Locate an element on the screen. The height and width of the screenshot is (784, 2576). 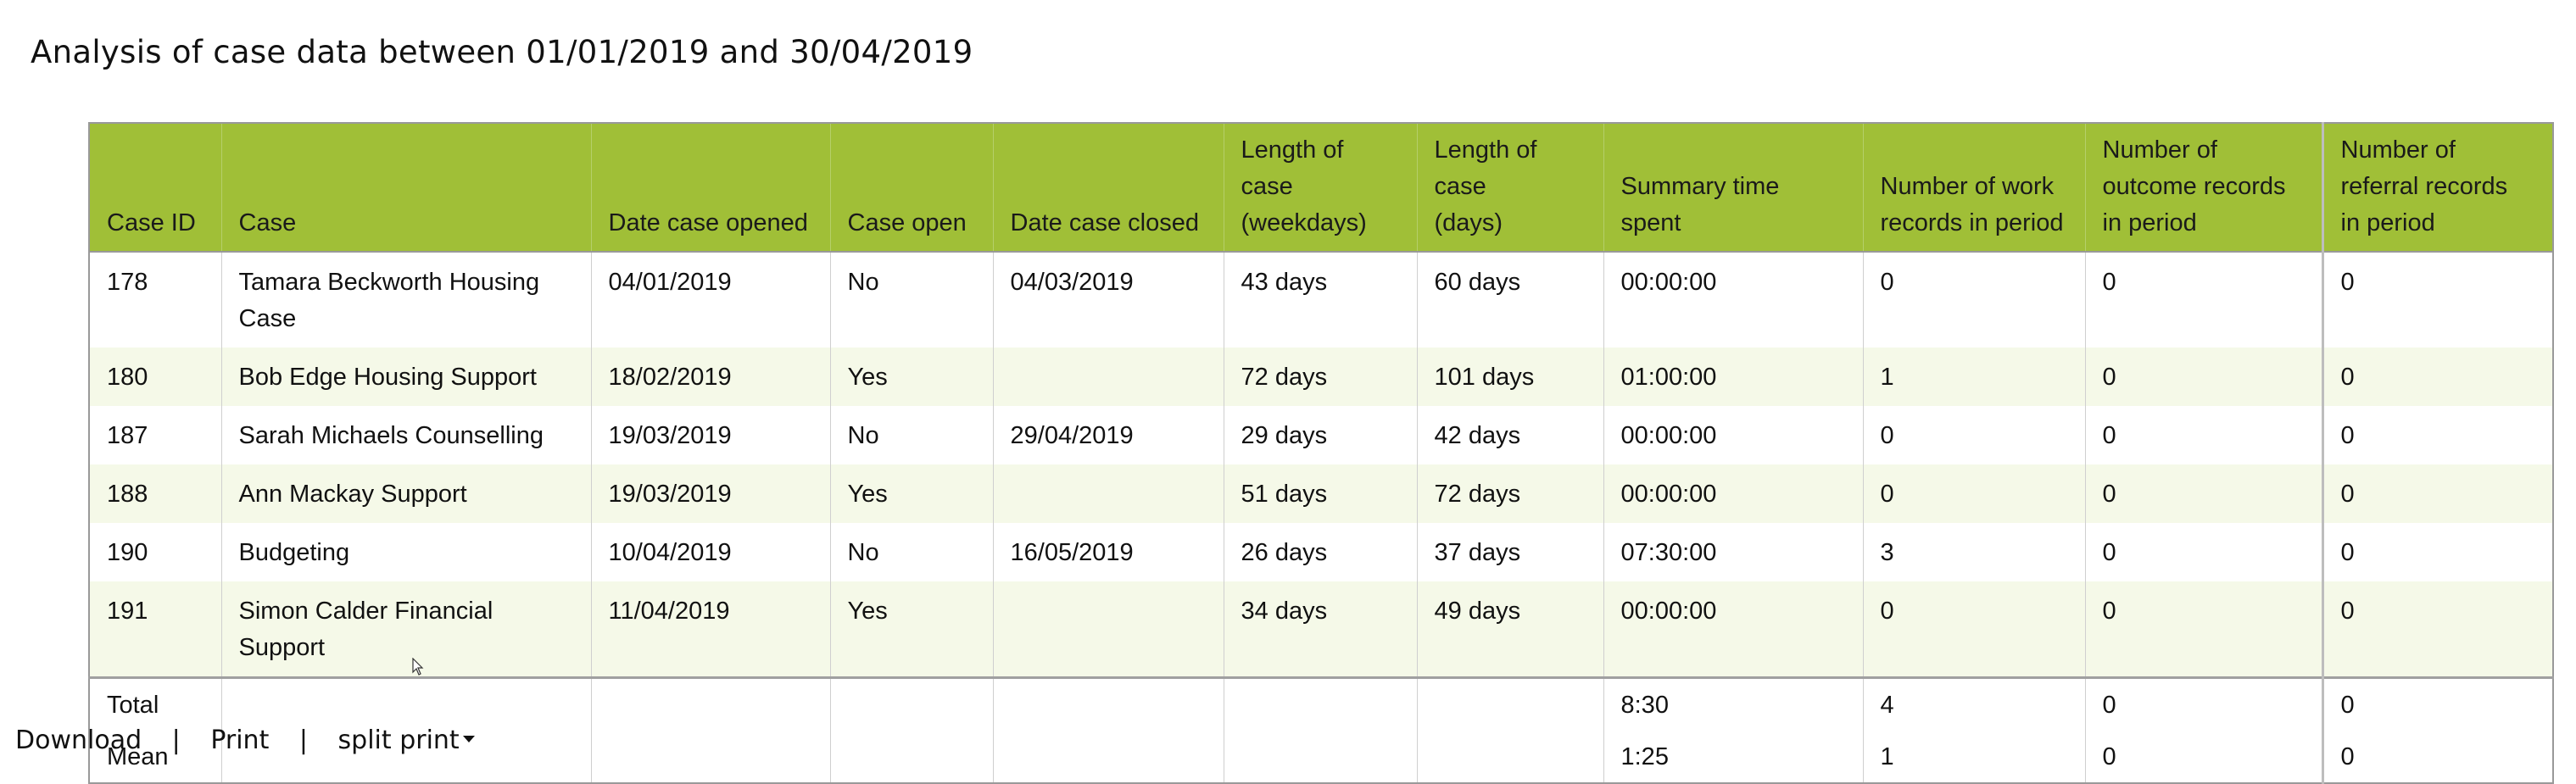
cell-case-name: Tamara Beckworth Housing Case is located at coordinates (406, 300).